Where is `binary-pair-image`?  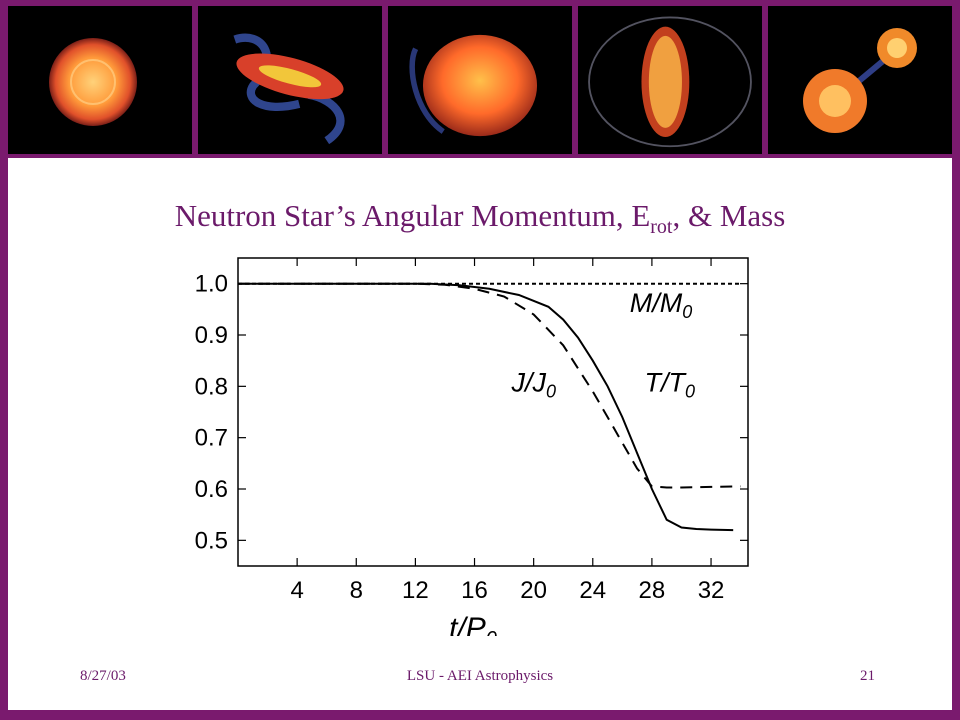
binary-pair-image is located at coordinates (860, 80).